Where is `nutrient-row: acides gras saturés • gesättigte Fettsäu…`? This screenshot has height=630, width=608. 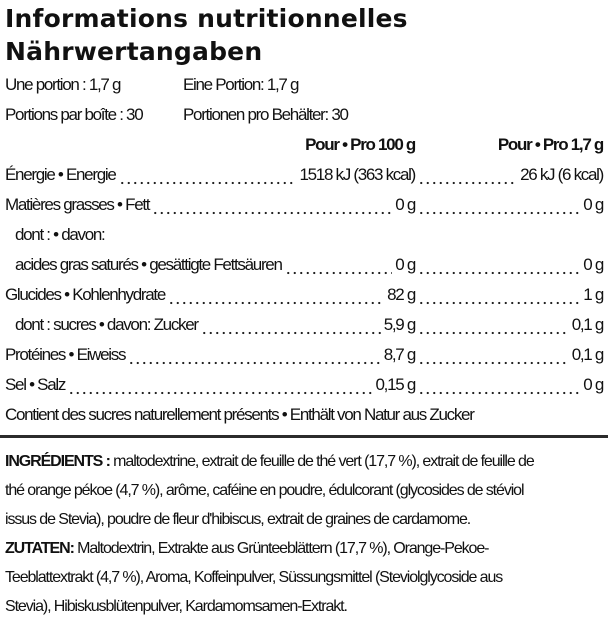
nutrient-row: acides gras saturés • gesättigte Fettsäu… is located at coordinates (304, 265).